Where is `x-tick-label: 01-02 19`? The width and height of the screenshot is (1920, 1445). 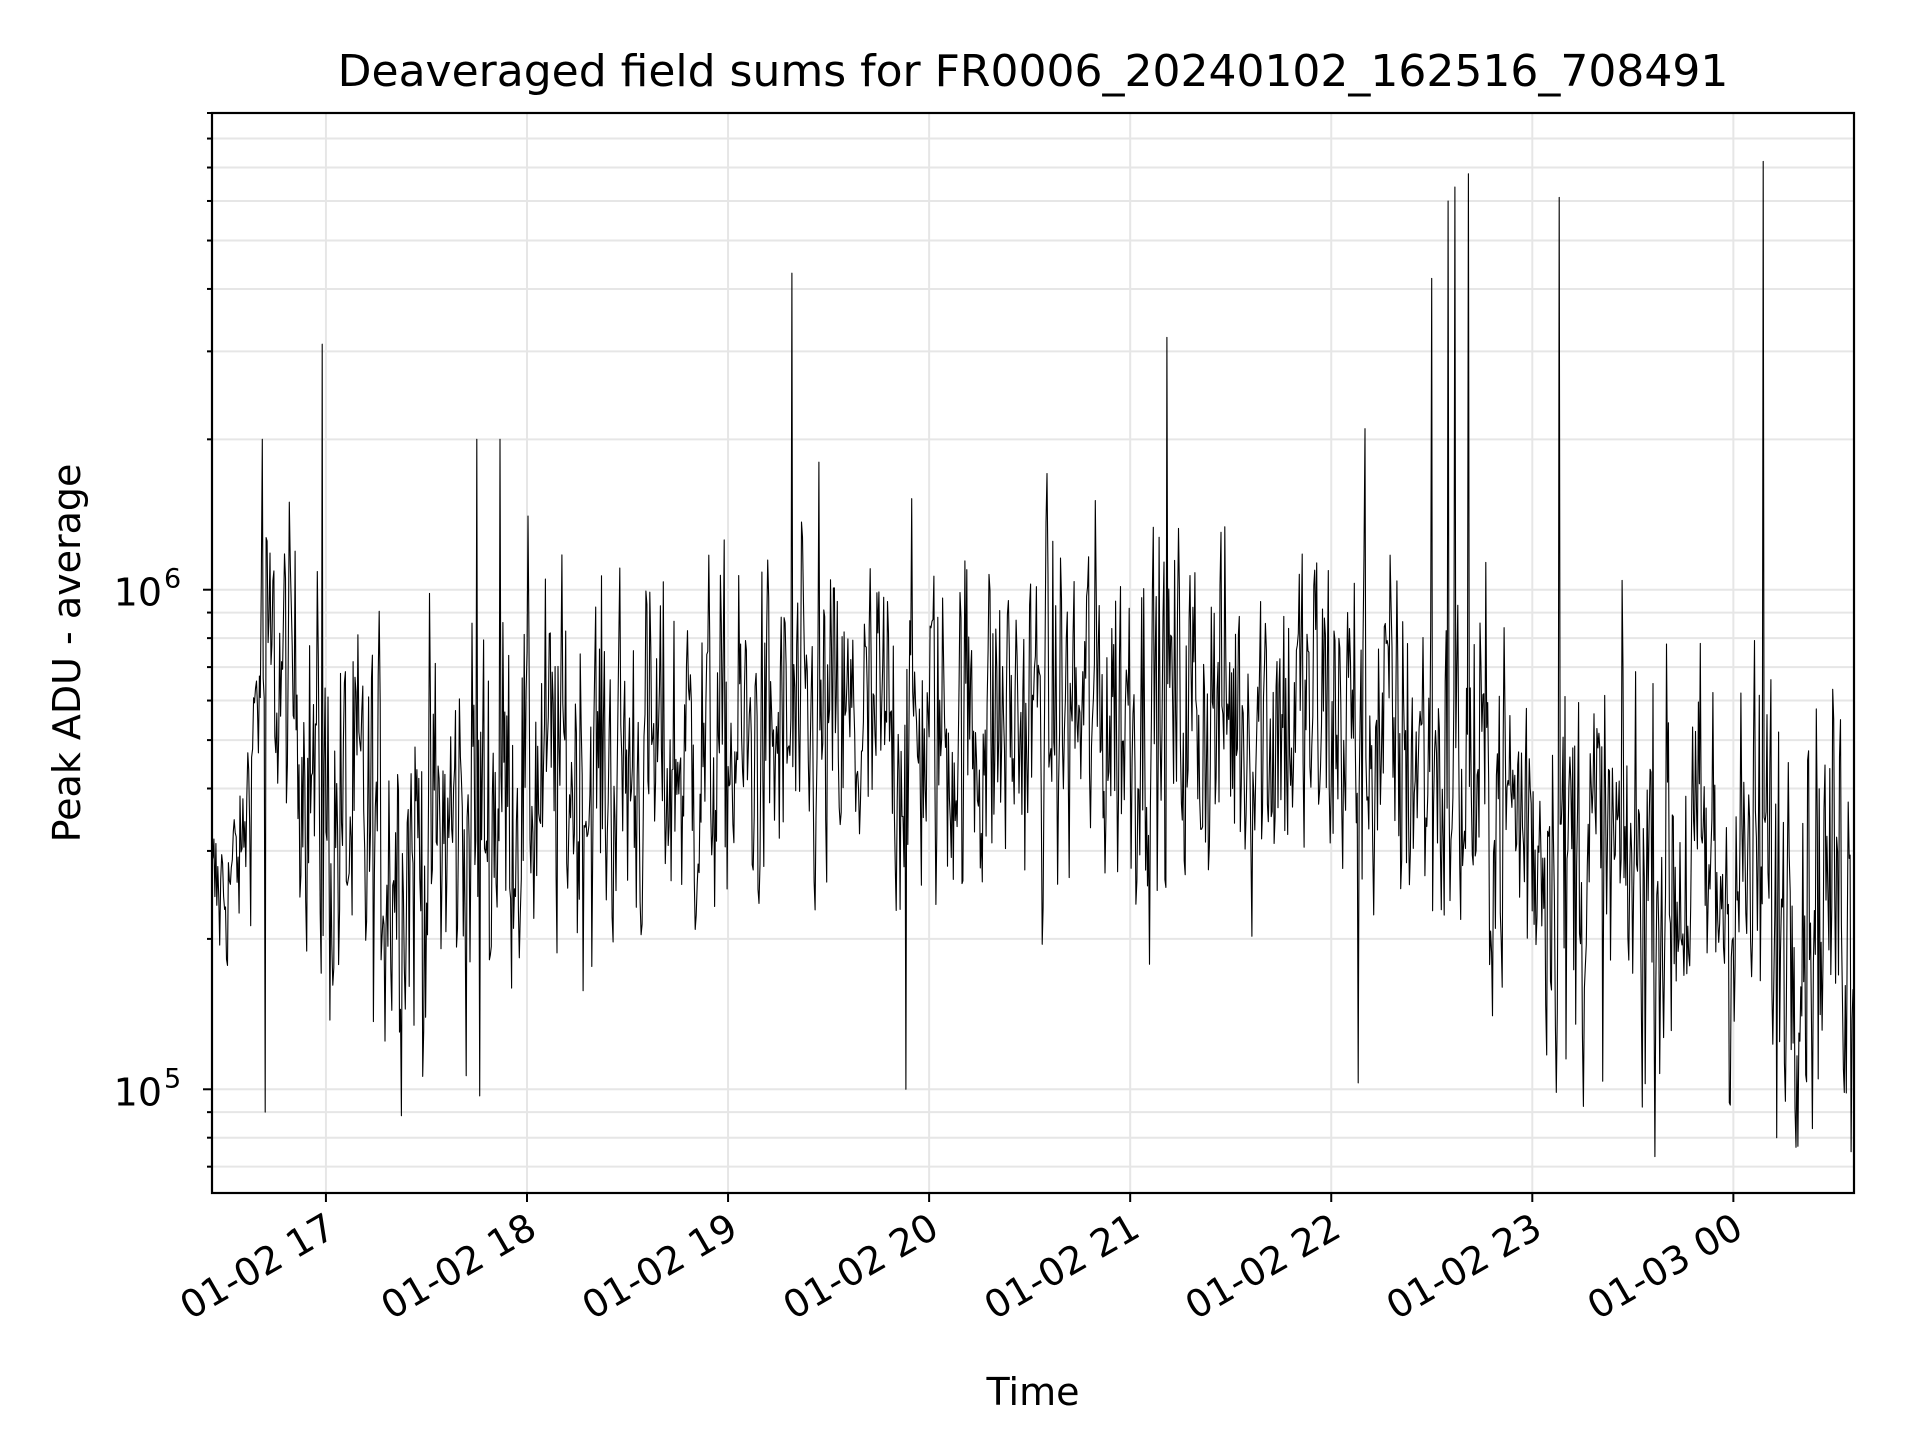
x-tick-label: 01-02 19 is located at coordinates (660, 1267).